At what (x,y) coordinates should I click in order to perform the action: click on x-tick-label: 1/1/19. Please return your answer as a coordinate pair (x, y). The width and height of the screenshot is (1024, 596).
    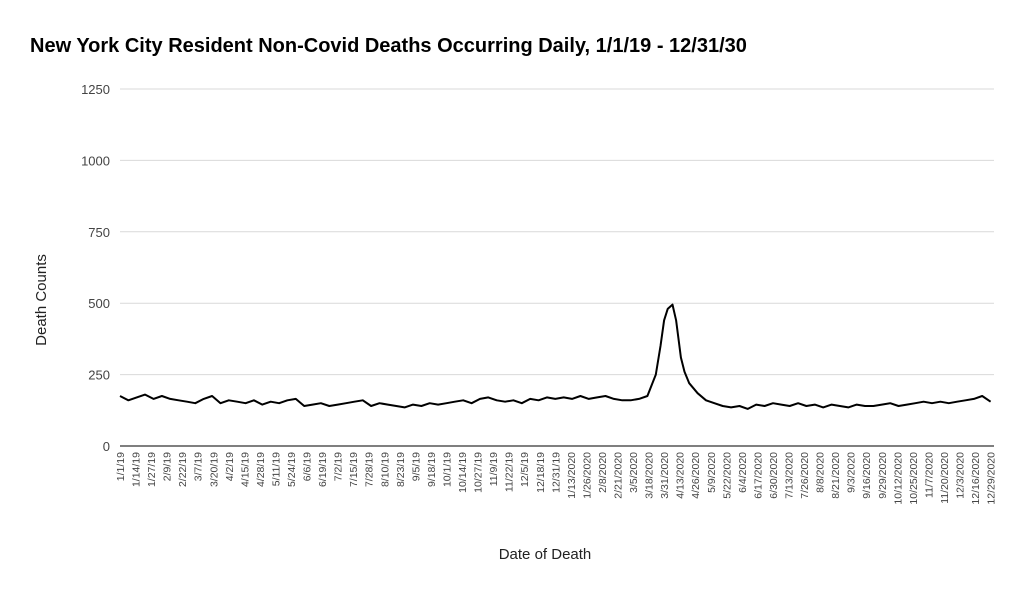
    Looking at the image, I should click on (121, 466).